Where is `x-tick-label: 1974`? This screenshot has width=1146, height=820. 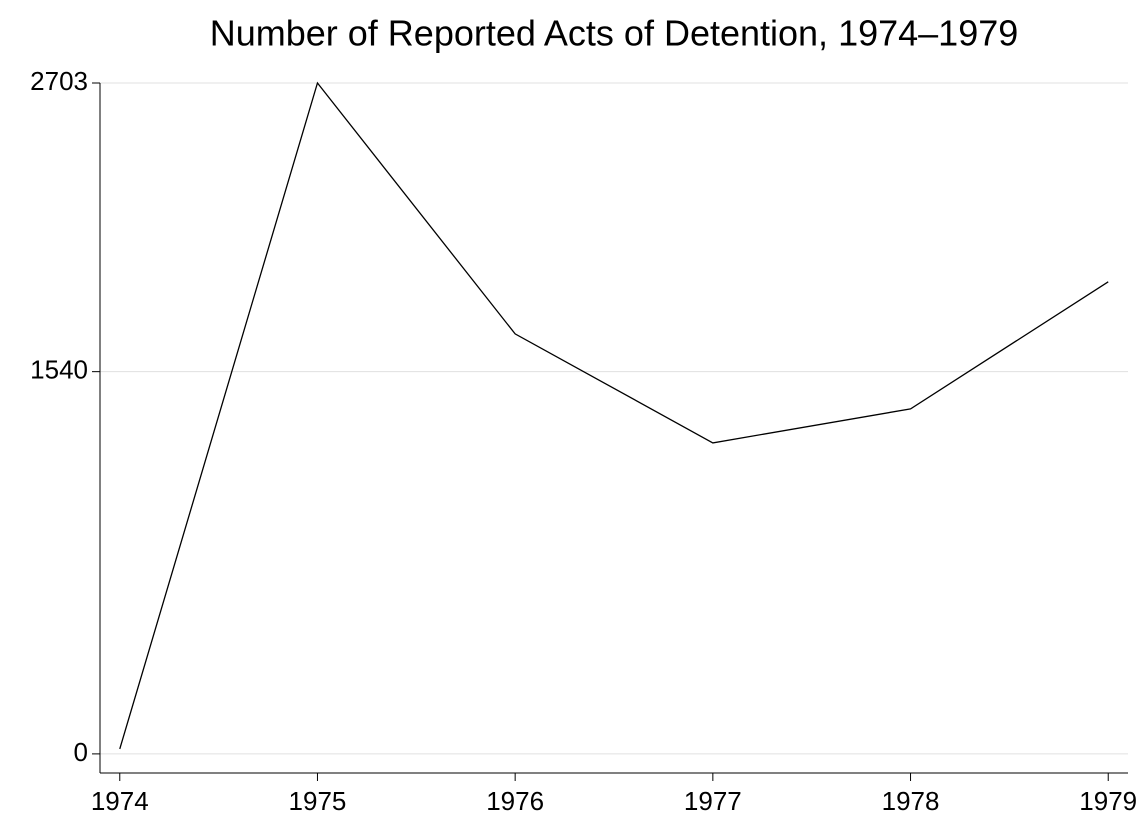
x-tick-label: 1974 is located at coordinates (120, 801).